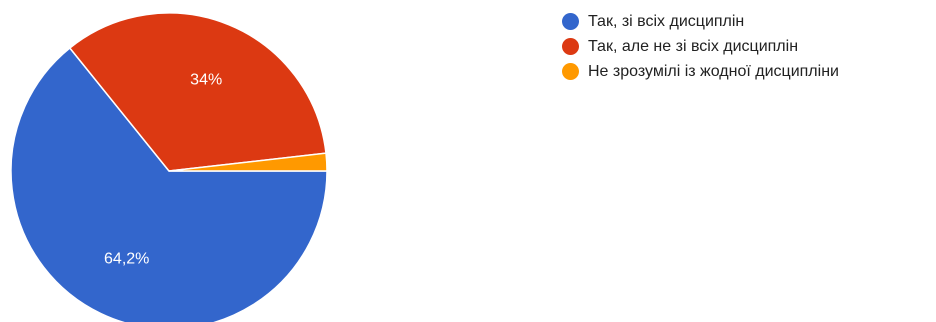 The image size is (936, 322). Describe the element at coordinates (666, 21) in the screenshot. I see `legend-label: Так, зі всіх дисциплін` at that location.